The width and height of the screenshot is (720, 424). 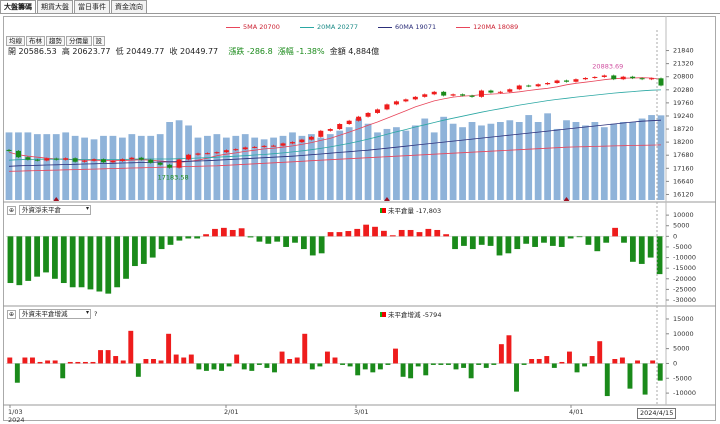 What do you see at coordinates (55, 6) in the screenshot?
I see `tab-futures-market: 期貨大盤` at bounding box center [55, 6].